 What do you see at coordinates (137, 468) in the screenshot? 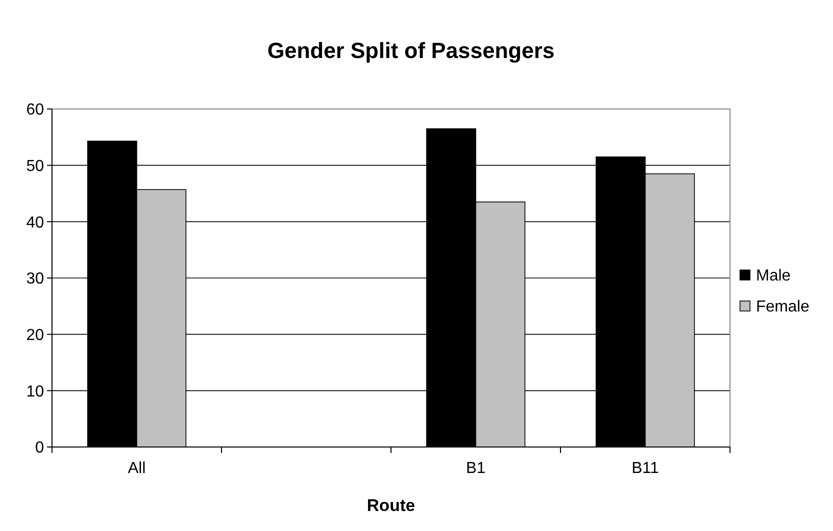
I see `x-tick-label: All` at bounding box center [137, 468].